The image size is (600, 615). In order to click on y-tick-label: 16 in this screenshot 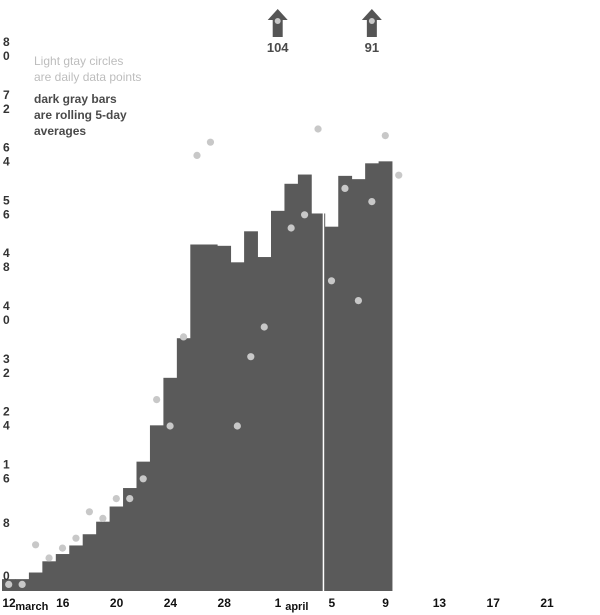, I will do `click(6, 471)`.